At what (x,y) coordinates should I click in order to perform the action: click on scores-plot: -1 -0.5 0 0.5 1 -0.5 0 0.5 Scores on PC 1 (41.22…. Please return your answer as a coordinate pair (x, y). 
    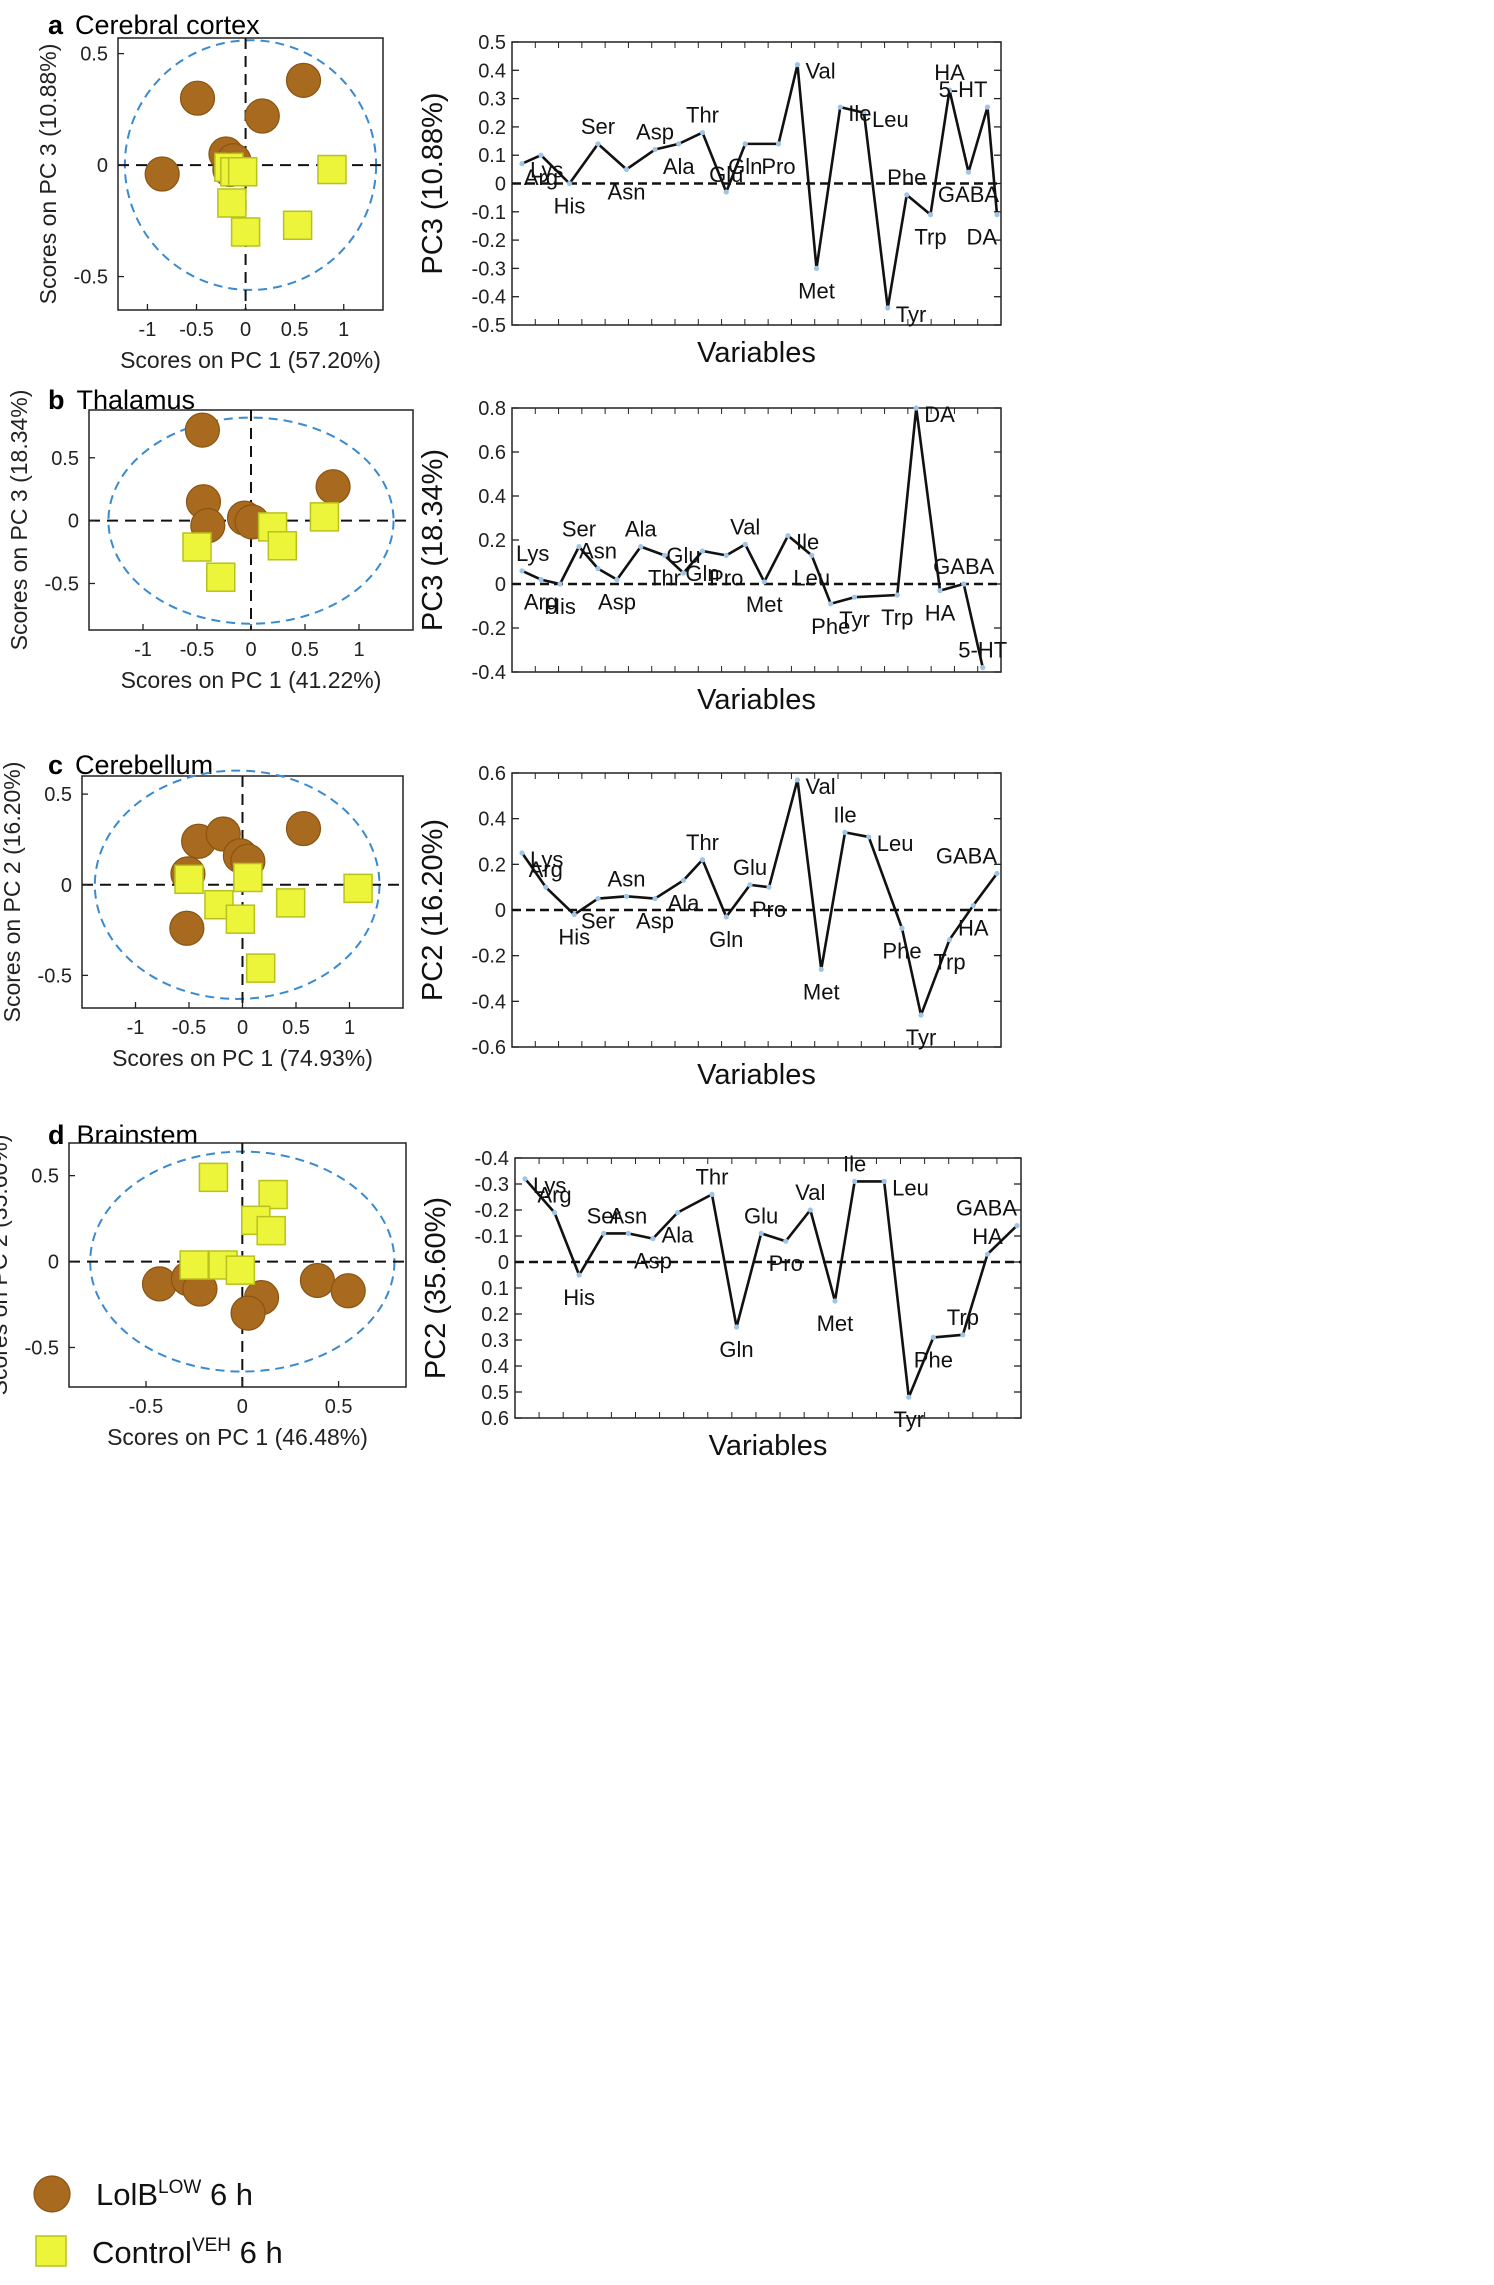
    Looking at the image, I should click on (210, 541).